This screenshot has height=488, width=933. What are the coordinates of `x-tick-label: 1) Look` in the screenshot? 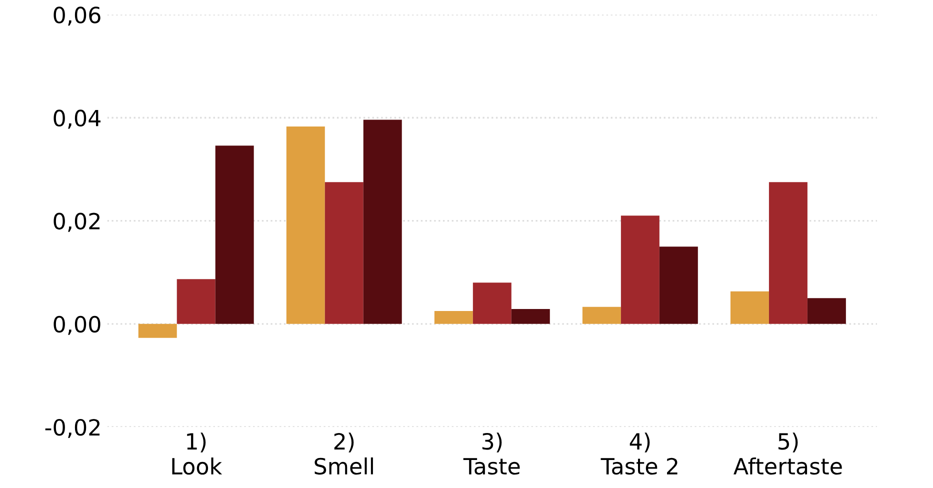 It's located at (197, 453).